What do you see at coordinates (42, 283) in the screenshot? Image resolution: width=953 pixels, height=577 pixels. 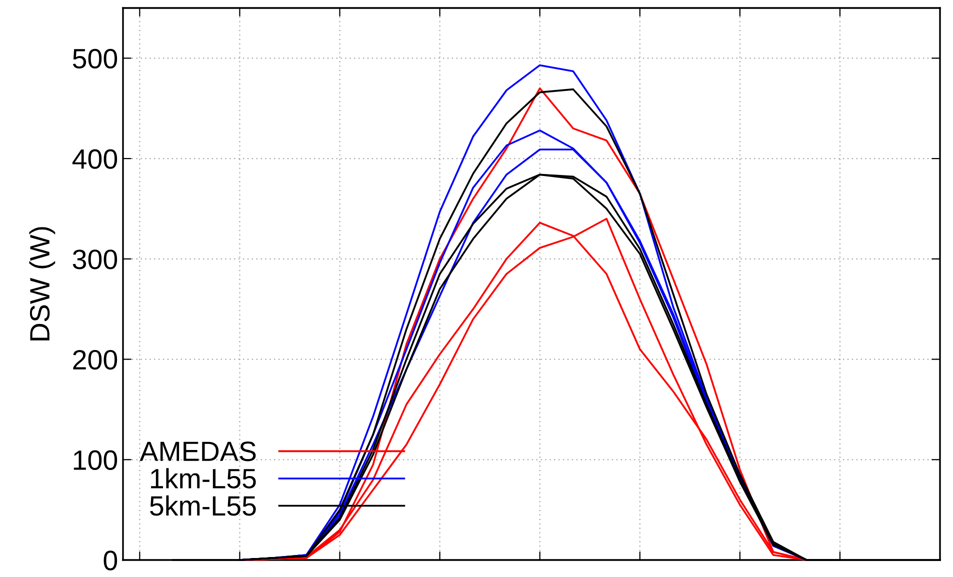 I see `y-axis-title: DSW (W)` at bounding box center [42, 283].